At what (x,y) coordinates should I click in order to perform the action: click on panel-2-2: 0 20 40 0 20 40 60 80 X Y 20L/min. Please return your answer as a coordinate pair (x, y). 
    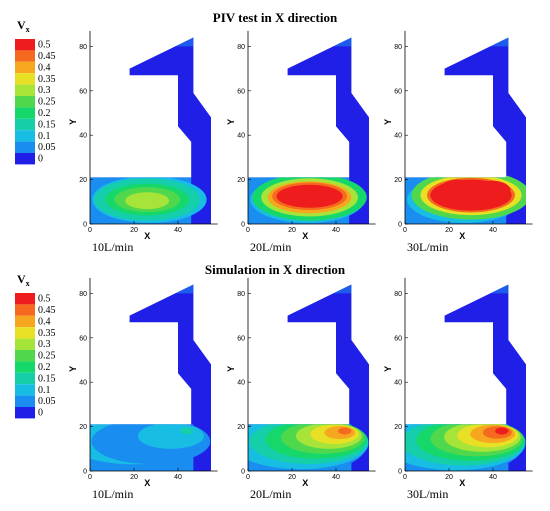
    Looking at the image, I should click on (301, 389).